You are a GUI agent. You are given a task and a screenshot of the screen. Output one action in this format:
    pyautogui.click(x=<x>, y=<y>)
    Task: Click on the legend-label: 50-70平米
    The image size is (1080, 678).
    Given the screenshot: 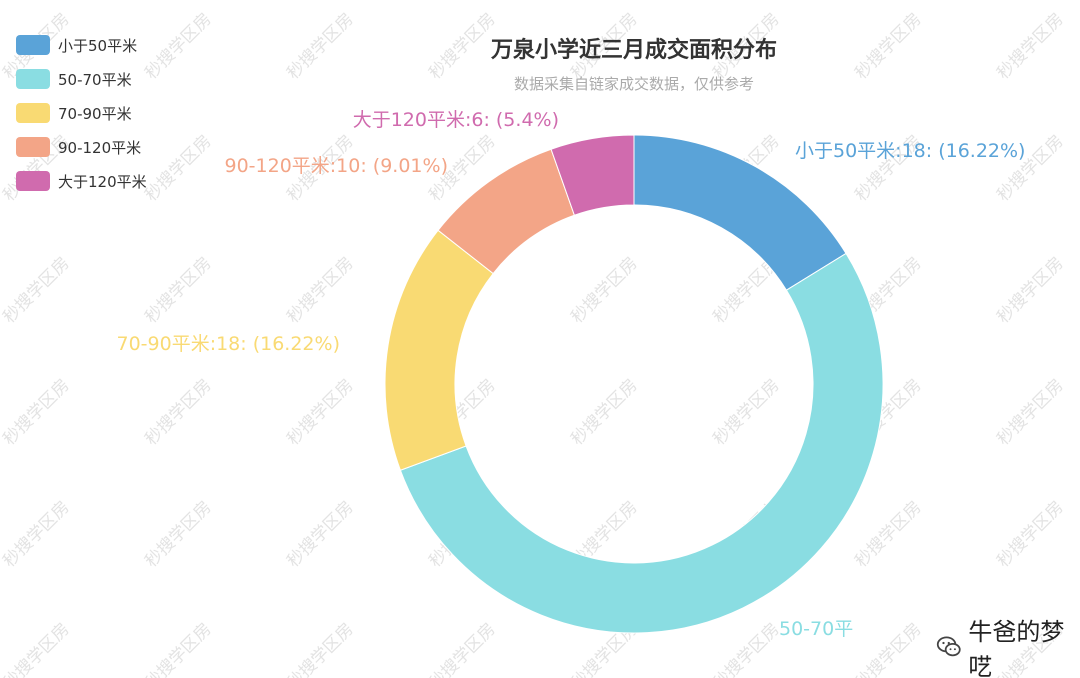 What is the action you would take?
    pyautogui.click(x=95, y=79)
    